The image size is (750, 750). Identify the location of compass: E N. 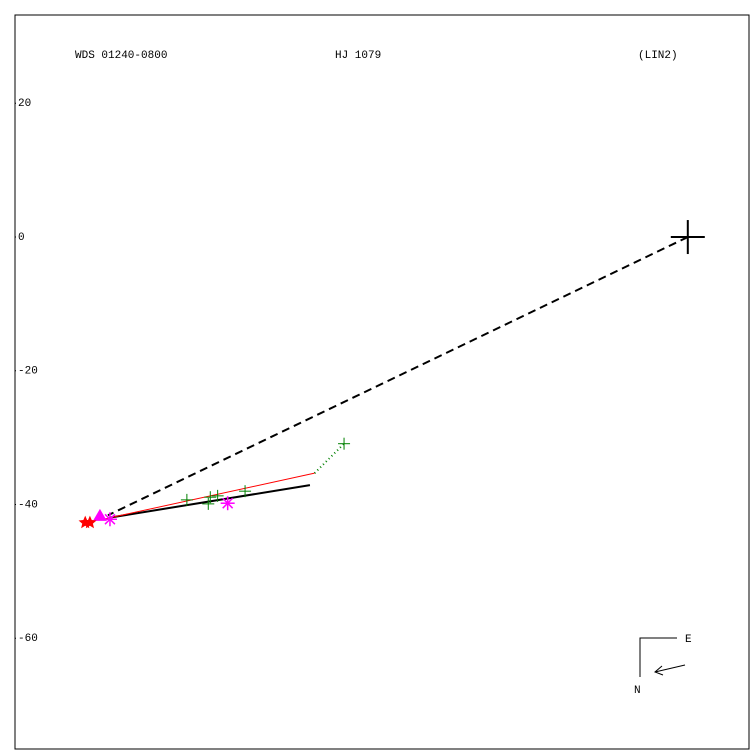
(663, 665).